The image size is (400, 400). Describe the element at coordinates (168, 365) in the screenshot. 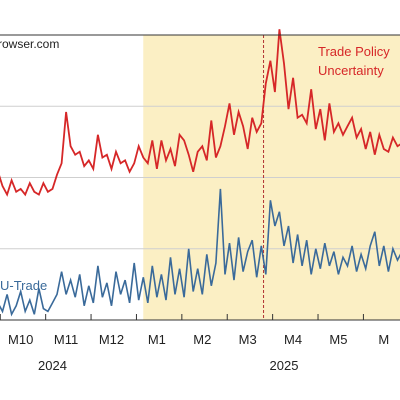

I see `year-labels: 2024 2025` at that location.